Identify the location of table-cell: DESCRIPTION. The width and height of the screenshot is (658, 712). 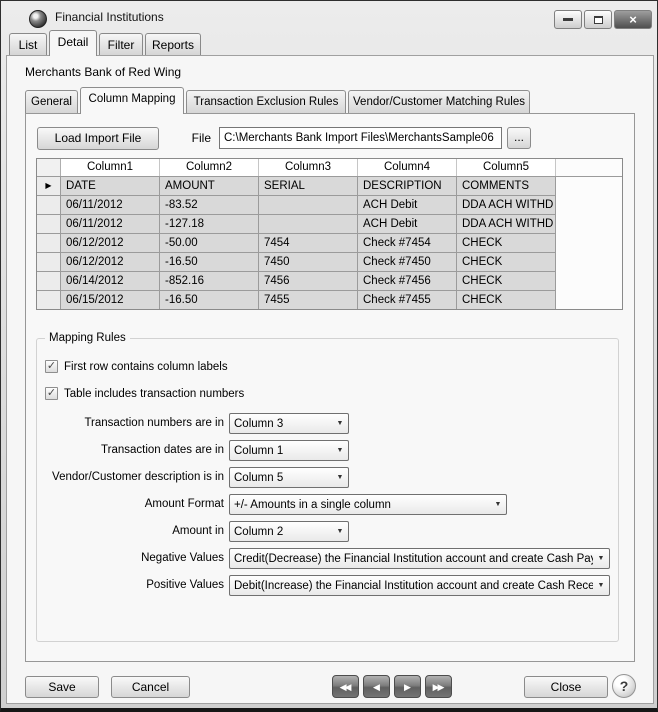
(407, 186).